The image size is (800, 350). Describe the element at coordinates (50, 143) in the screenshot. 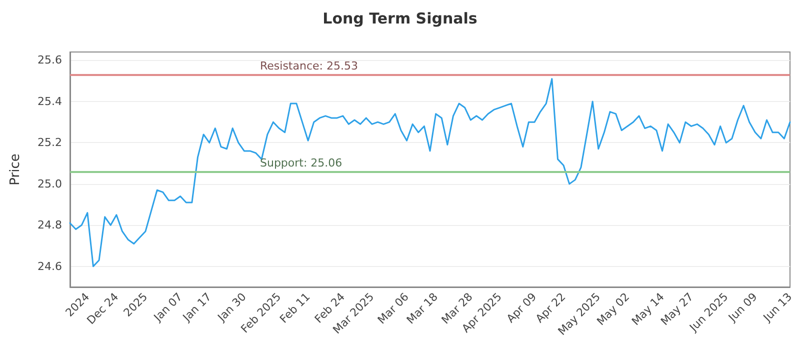

I see `y-tick-label: 25.2` at that location.